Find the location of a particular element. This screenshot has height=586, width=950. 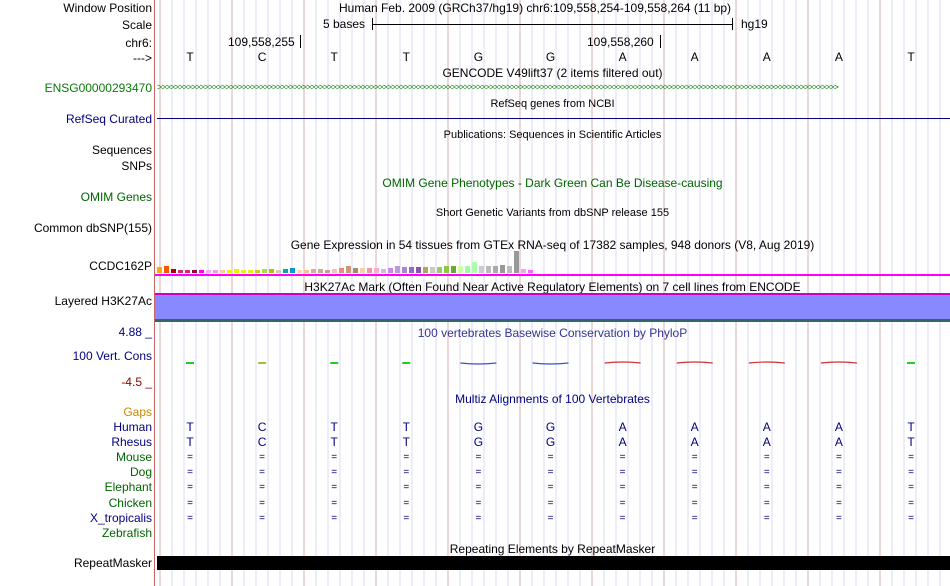

refseq-side-label: RefSeq Curated is located at coordinates (108, 119).